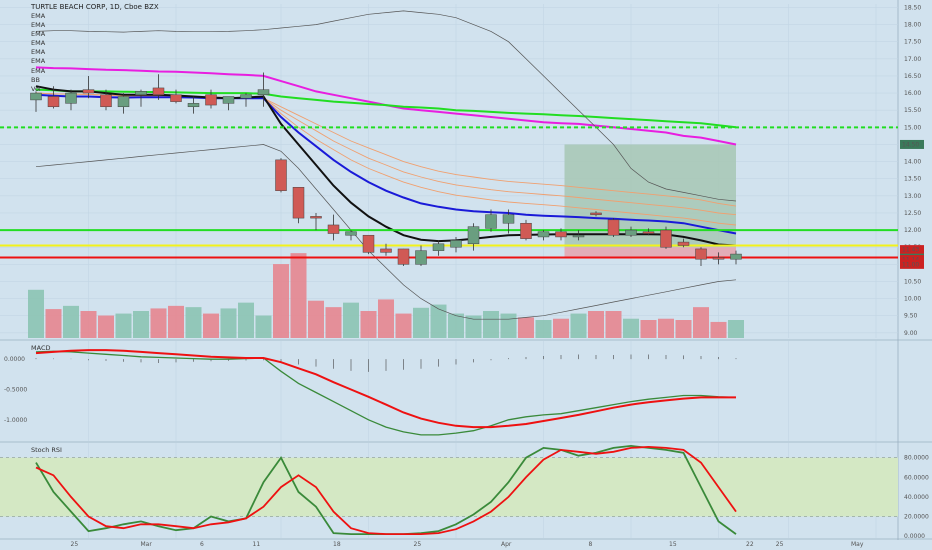 This screenshot has width=932, height=550. Describe the element at coordinates (857, 544) in the screenshot. I see `time-axis-tick-label: May` at that location.